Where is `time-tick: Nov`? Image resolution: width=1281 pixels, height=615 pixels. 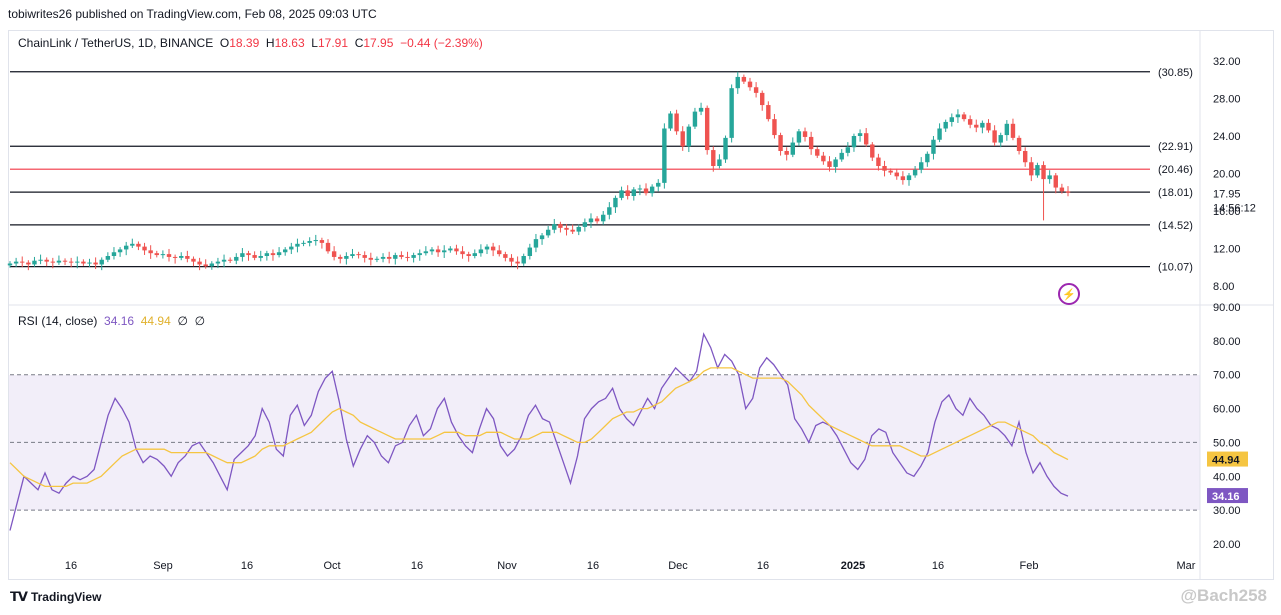
time-tick: Nov is located at coordinates (507, 566).